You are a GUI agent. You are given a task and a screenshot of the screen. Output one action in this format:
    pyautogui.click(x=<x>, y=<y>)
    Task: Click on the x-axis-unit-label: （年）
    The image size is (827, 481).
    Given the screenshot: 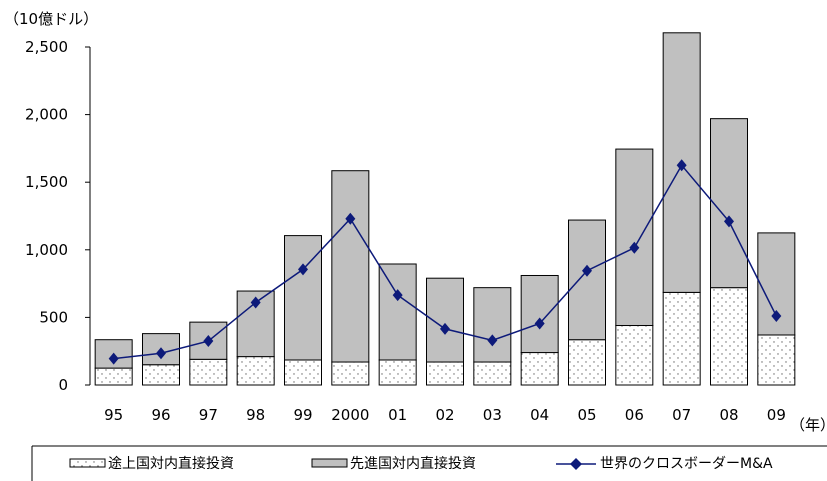 What is the action you would take?
    pyautogui.click(x=808, y=425)
    